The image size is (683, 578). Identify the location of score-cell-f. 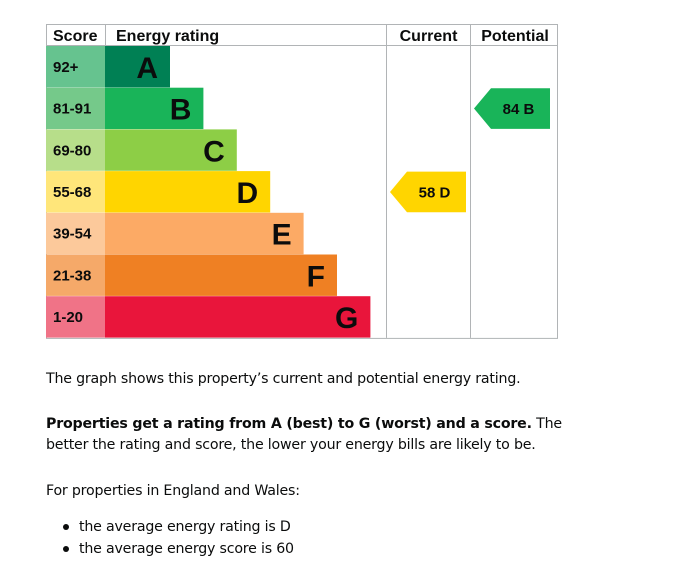
(75, 275).